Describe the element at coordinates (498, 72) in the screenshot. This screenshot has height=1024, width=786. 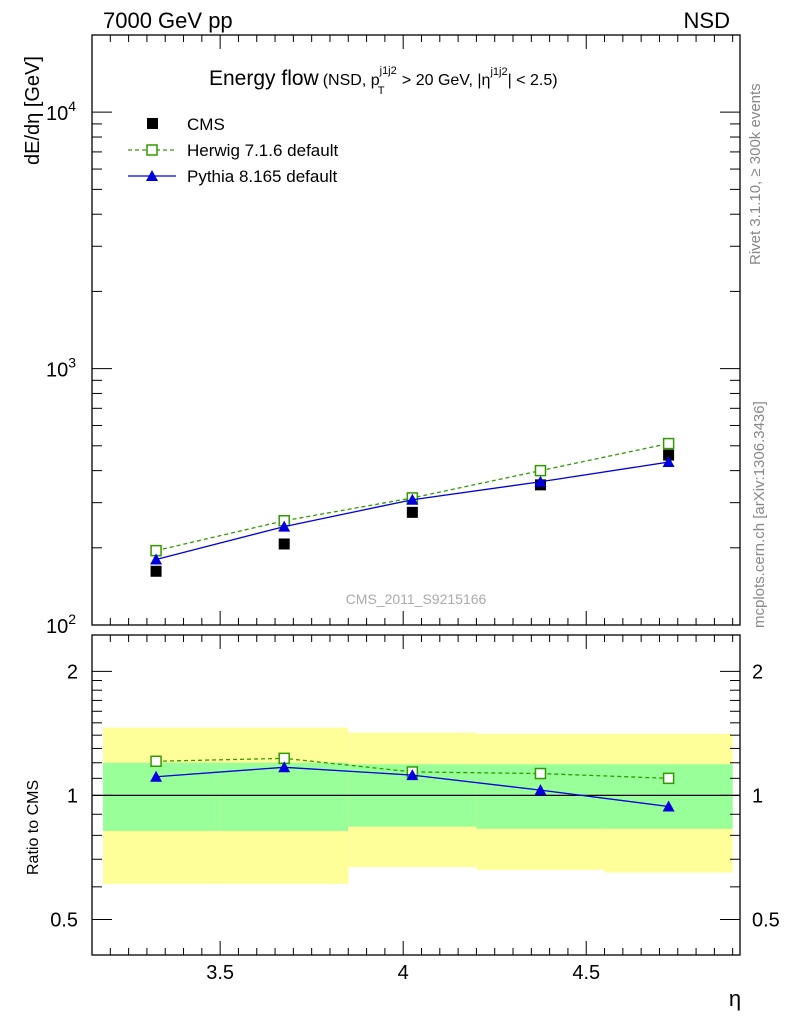
I see `plot-title-sup2: j1j2` at that location.